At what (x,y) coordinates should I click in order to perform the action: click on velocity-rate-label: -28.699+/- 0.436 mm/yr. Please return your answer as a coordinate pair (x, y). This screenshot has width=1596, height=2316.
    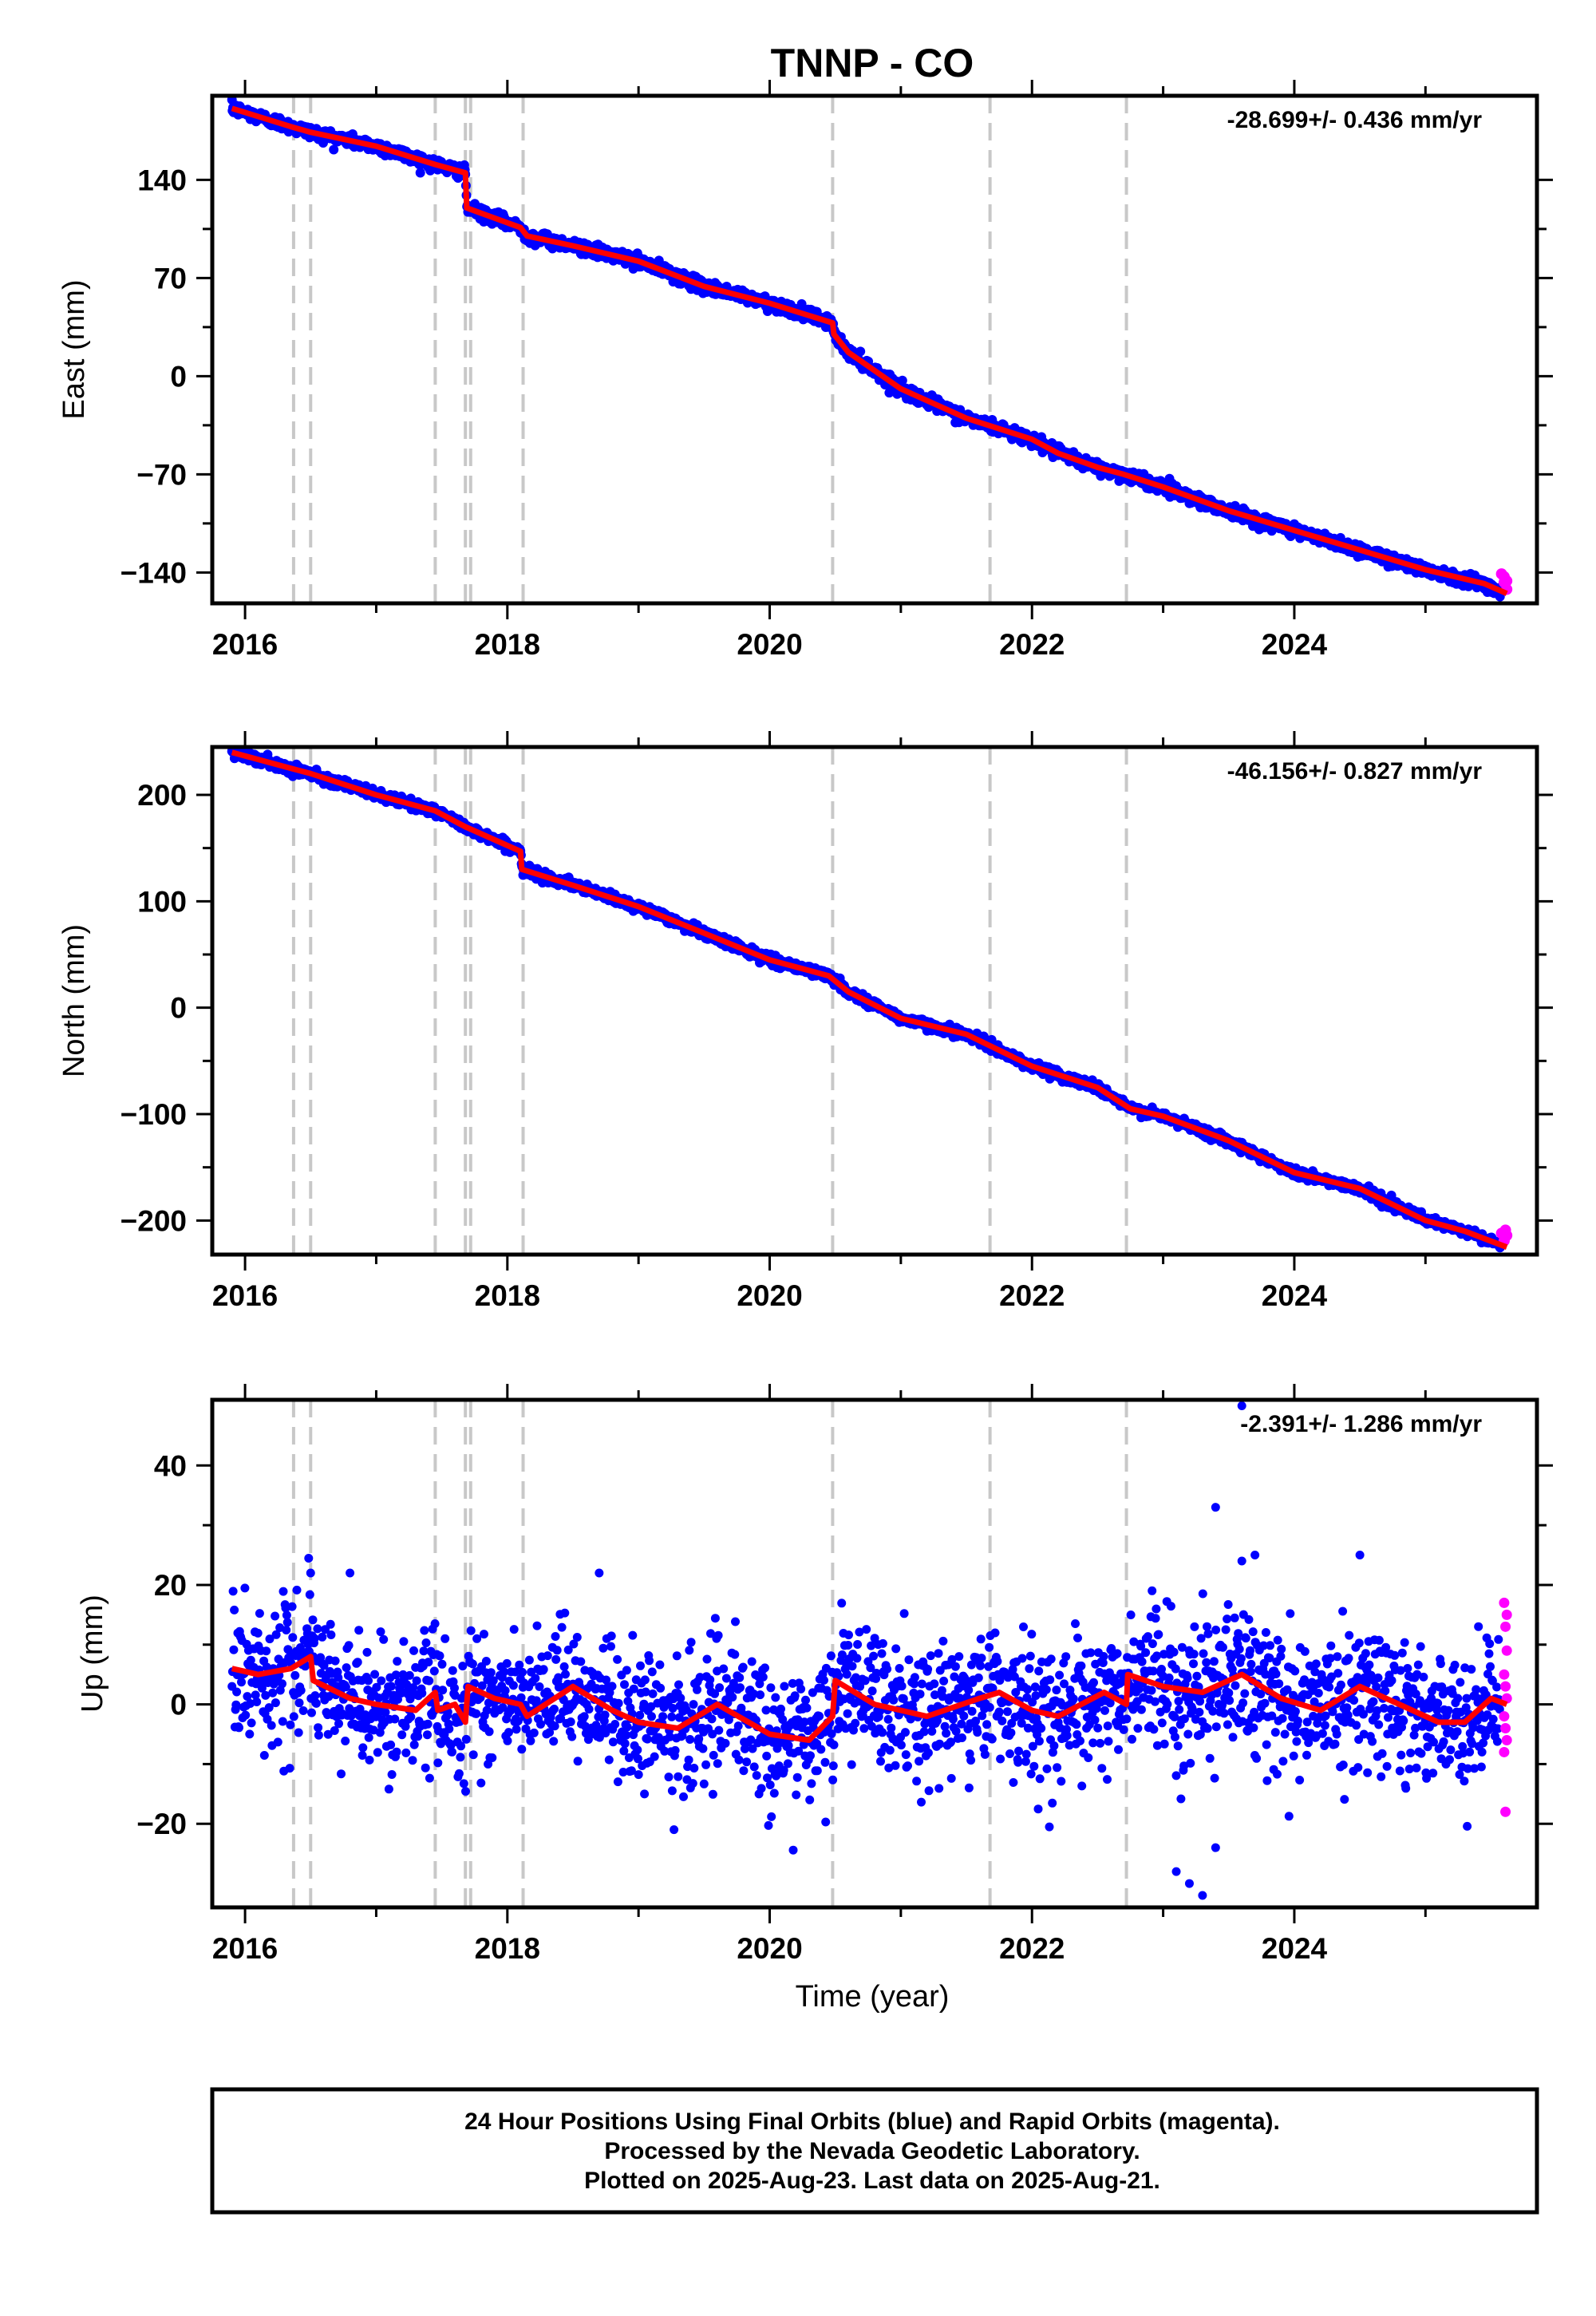
    Looking at the image, I should click on (1355, 120).